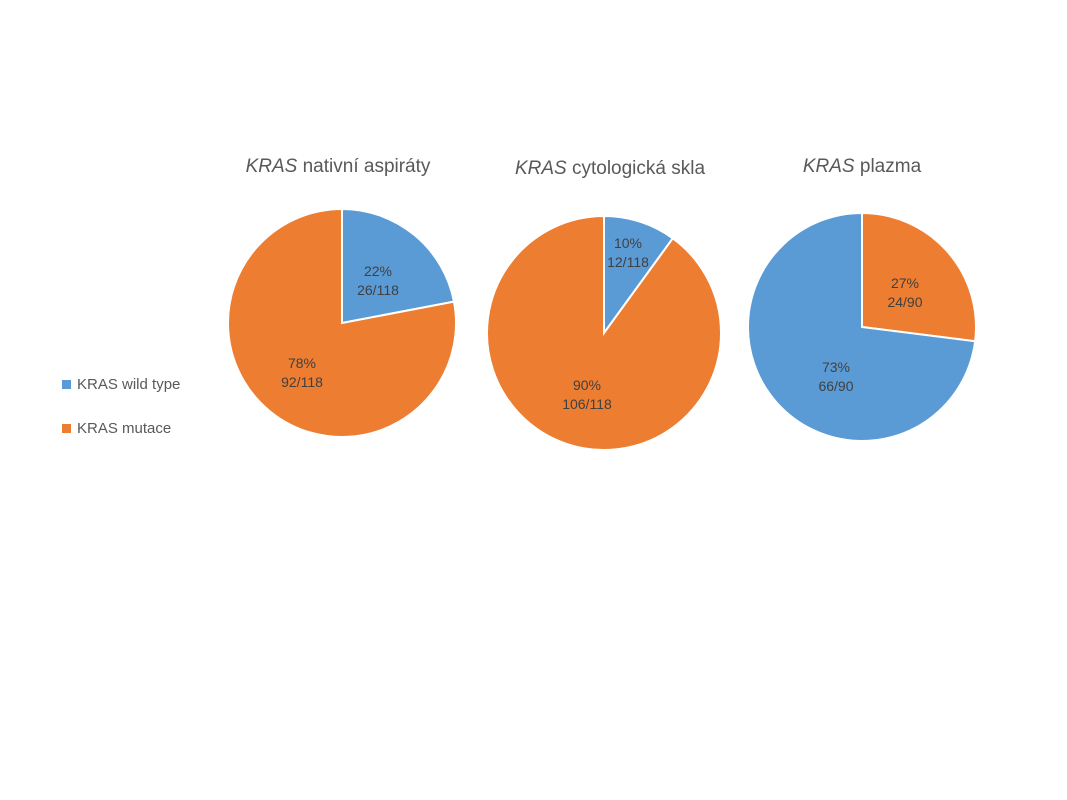 This screenshot has width=1067, height=800. I want to click on legend: KRAS wild type KRAS mutace, so click(121, 416).